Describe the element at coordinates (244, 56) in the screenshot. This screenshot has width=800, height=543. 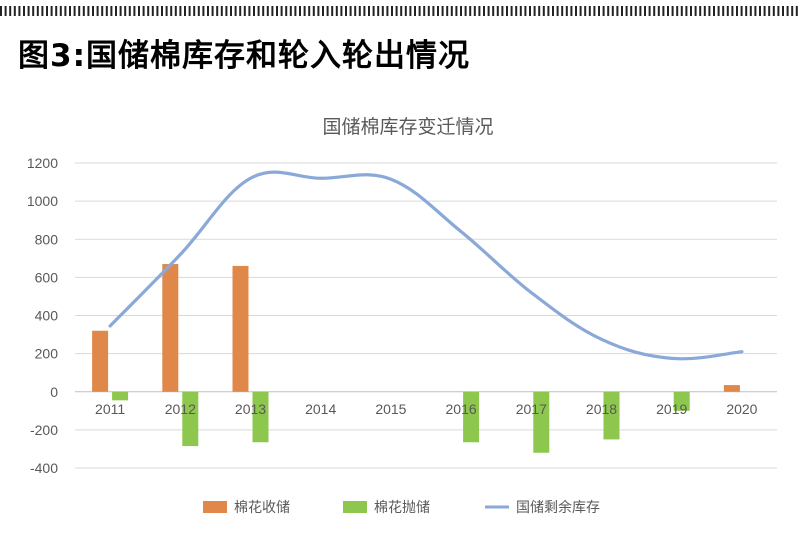
I see `page-title: 图3:国储棉库存和轮入轮出情况` at that location.